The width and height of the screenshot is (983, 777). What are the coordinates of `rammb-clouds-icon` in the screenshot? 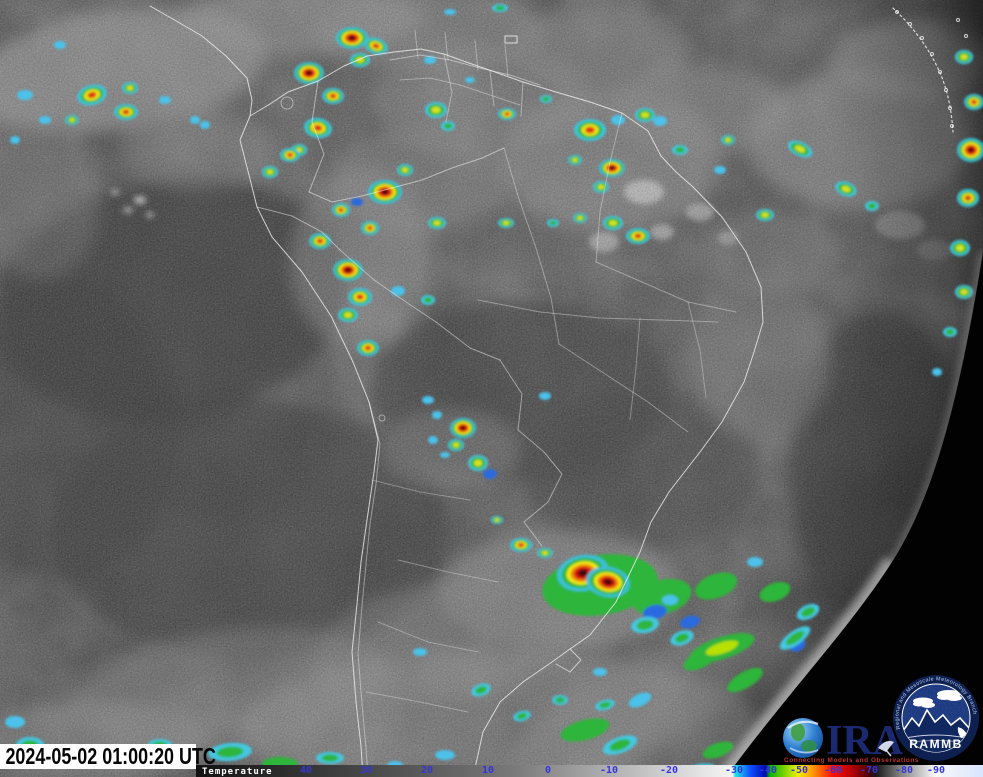 It's located at (937, 699).